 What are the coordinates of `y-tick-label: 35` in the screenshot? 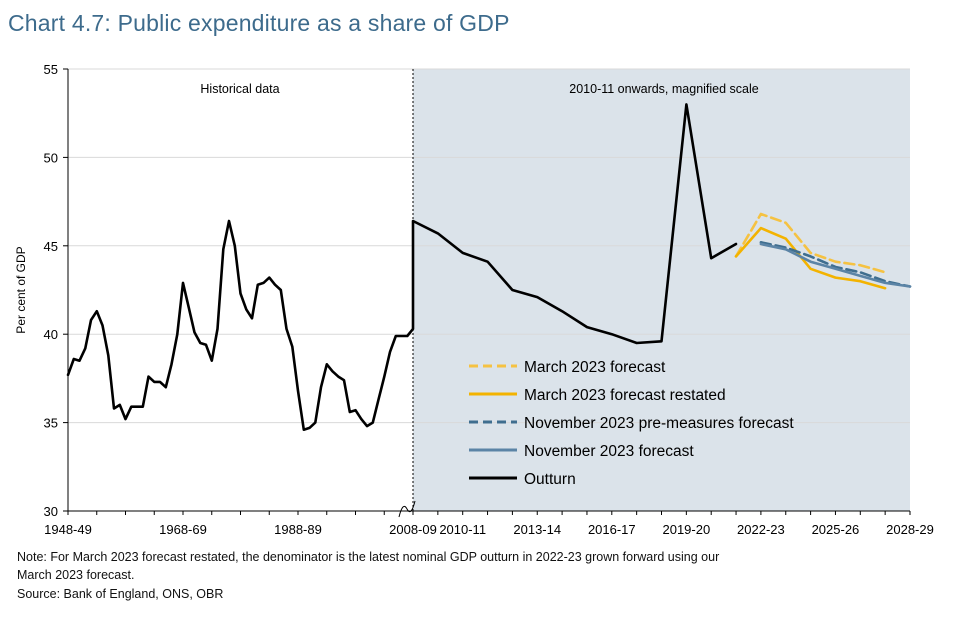 It's located at (51, 423).